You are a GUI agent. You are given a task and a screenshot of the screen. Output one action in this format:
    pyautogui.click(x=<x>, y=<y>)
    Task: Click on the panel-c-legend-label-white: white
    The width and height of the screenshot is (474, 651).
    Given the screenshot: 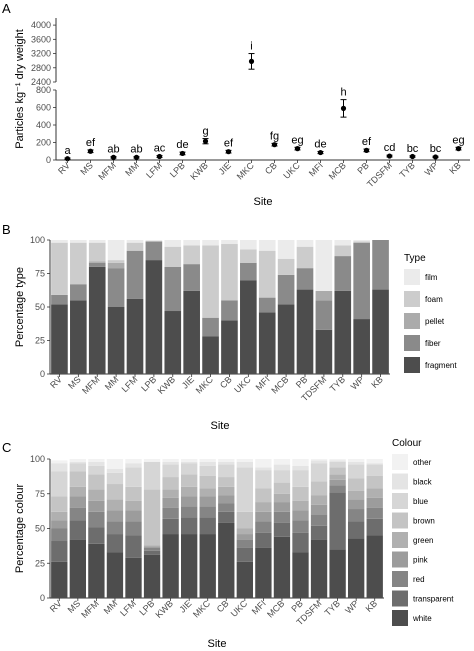 What is the action you would take?
    pyautogui.click(x=422, y=618)
    